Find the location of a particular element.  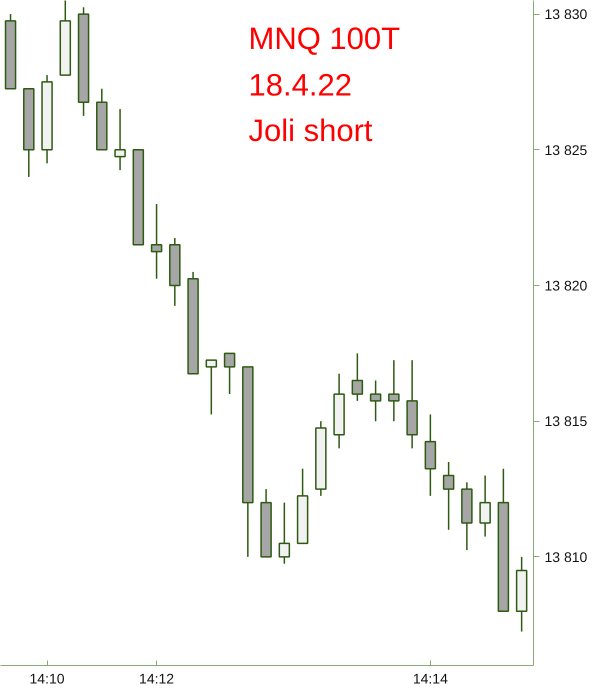

x-tick-label: 14:12 is located at coordinates (156, 678).